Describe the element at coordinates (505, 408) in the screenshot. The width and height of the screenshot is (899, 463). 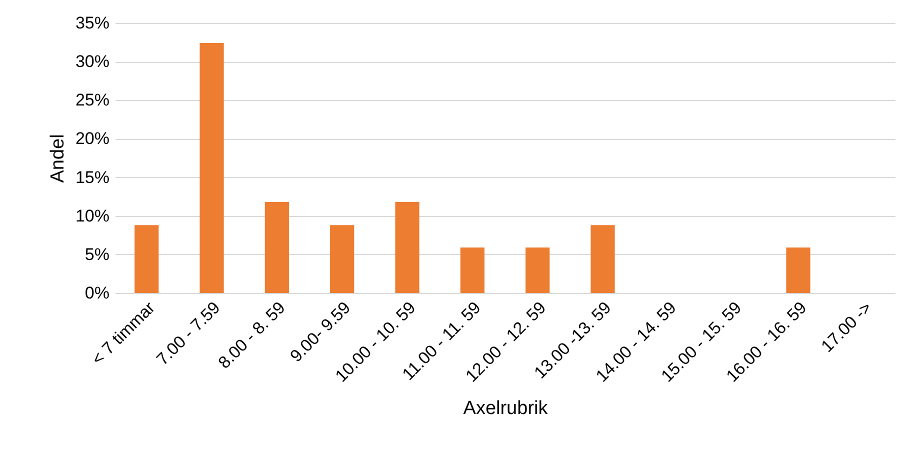
I see `x-axis-title: Axelrubrik` at that location.